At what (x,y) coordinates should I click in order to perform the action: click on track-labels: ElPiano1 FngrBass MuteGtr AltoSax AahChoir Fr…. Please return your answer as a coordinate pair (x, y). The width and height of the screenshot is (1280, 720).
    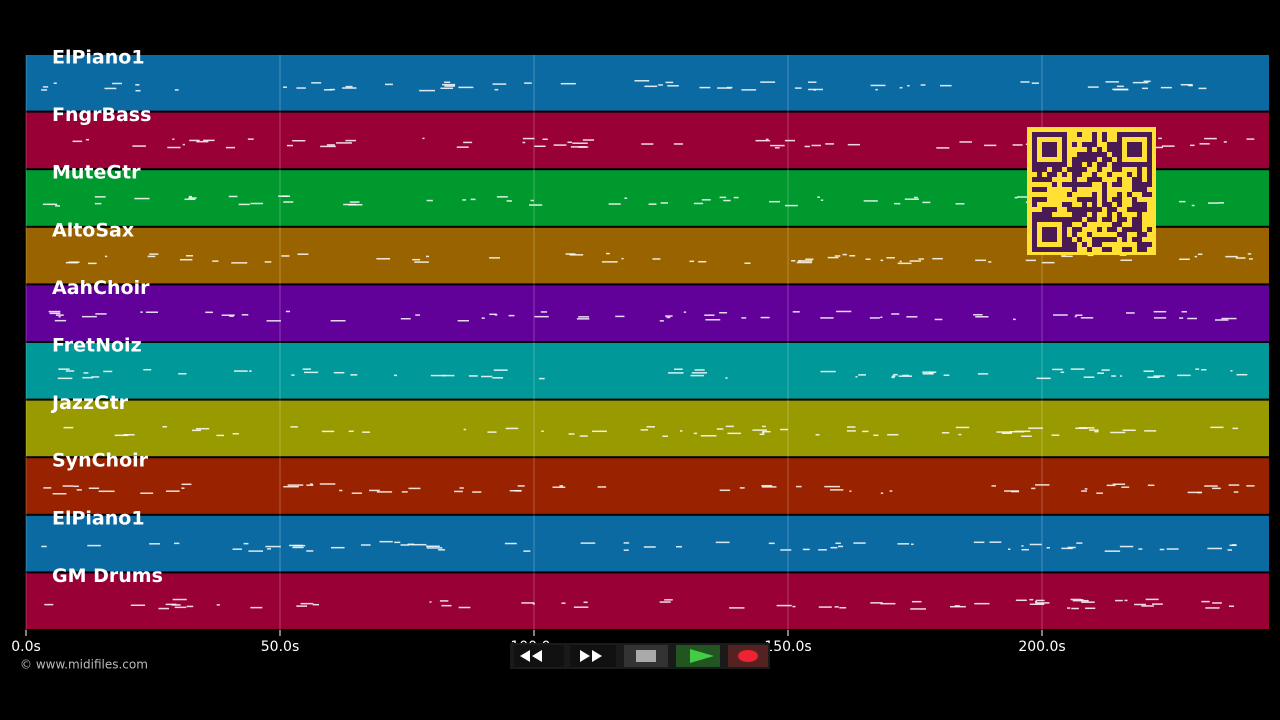
    Looking at the image, I should click on (106, 317).